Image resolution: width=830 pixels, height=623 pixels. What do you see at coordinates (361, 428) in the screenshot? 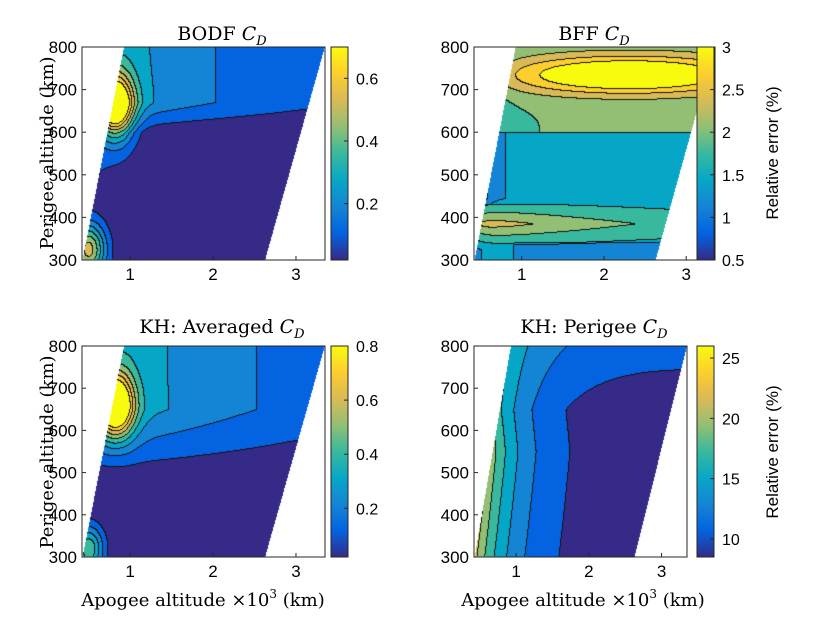
I see `colorbar-ticks: 0.2 0.4 0.6 0.8` at bounding box center [361, 428].